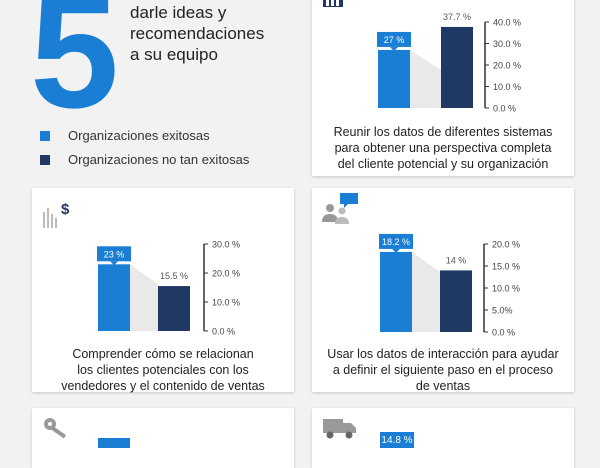  What do you see at coordinates (443, 132) in the screenshot?
I see `caption-line: Reunir los datos de diferentes sistemas` at bounding box center [443, 132].